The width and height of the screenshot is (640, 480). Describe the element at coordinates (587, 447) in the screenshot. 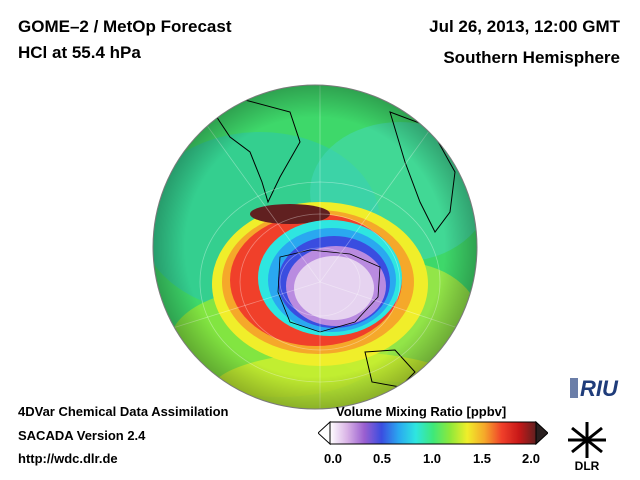

I see `dlr-logo-icon: DLR` at that location.